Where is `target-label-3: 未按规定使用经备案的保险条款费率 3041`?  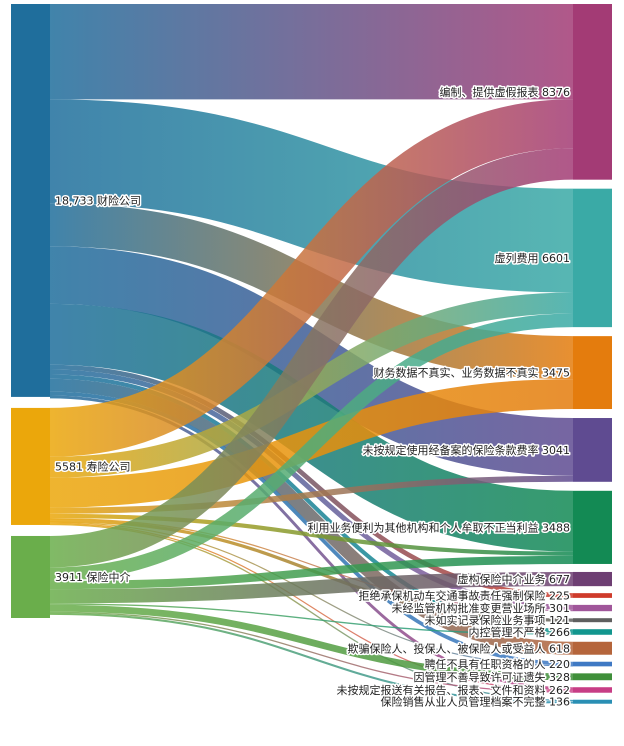
target-label-3: 未按规定使用经备案的保险条款费率 3041 is located at coordinates (467, 450).